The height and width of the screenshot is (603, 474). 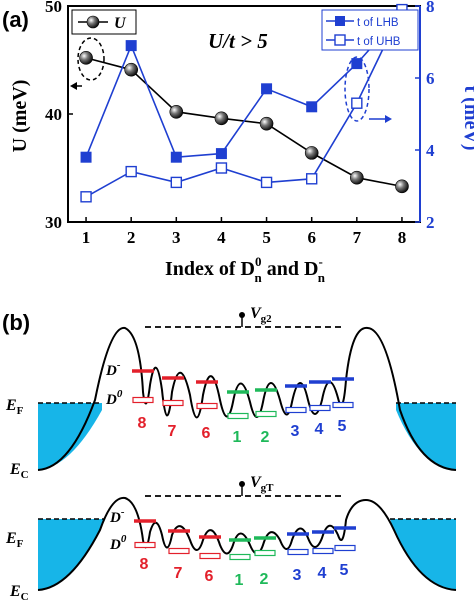 What do you see at coordinates (120, 23) in the screenshot?
I see `legend-u-text: U` at bounding box center [120, 23].